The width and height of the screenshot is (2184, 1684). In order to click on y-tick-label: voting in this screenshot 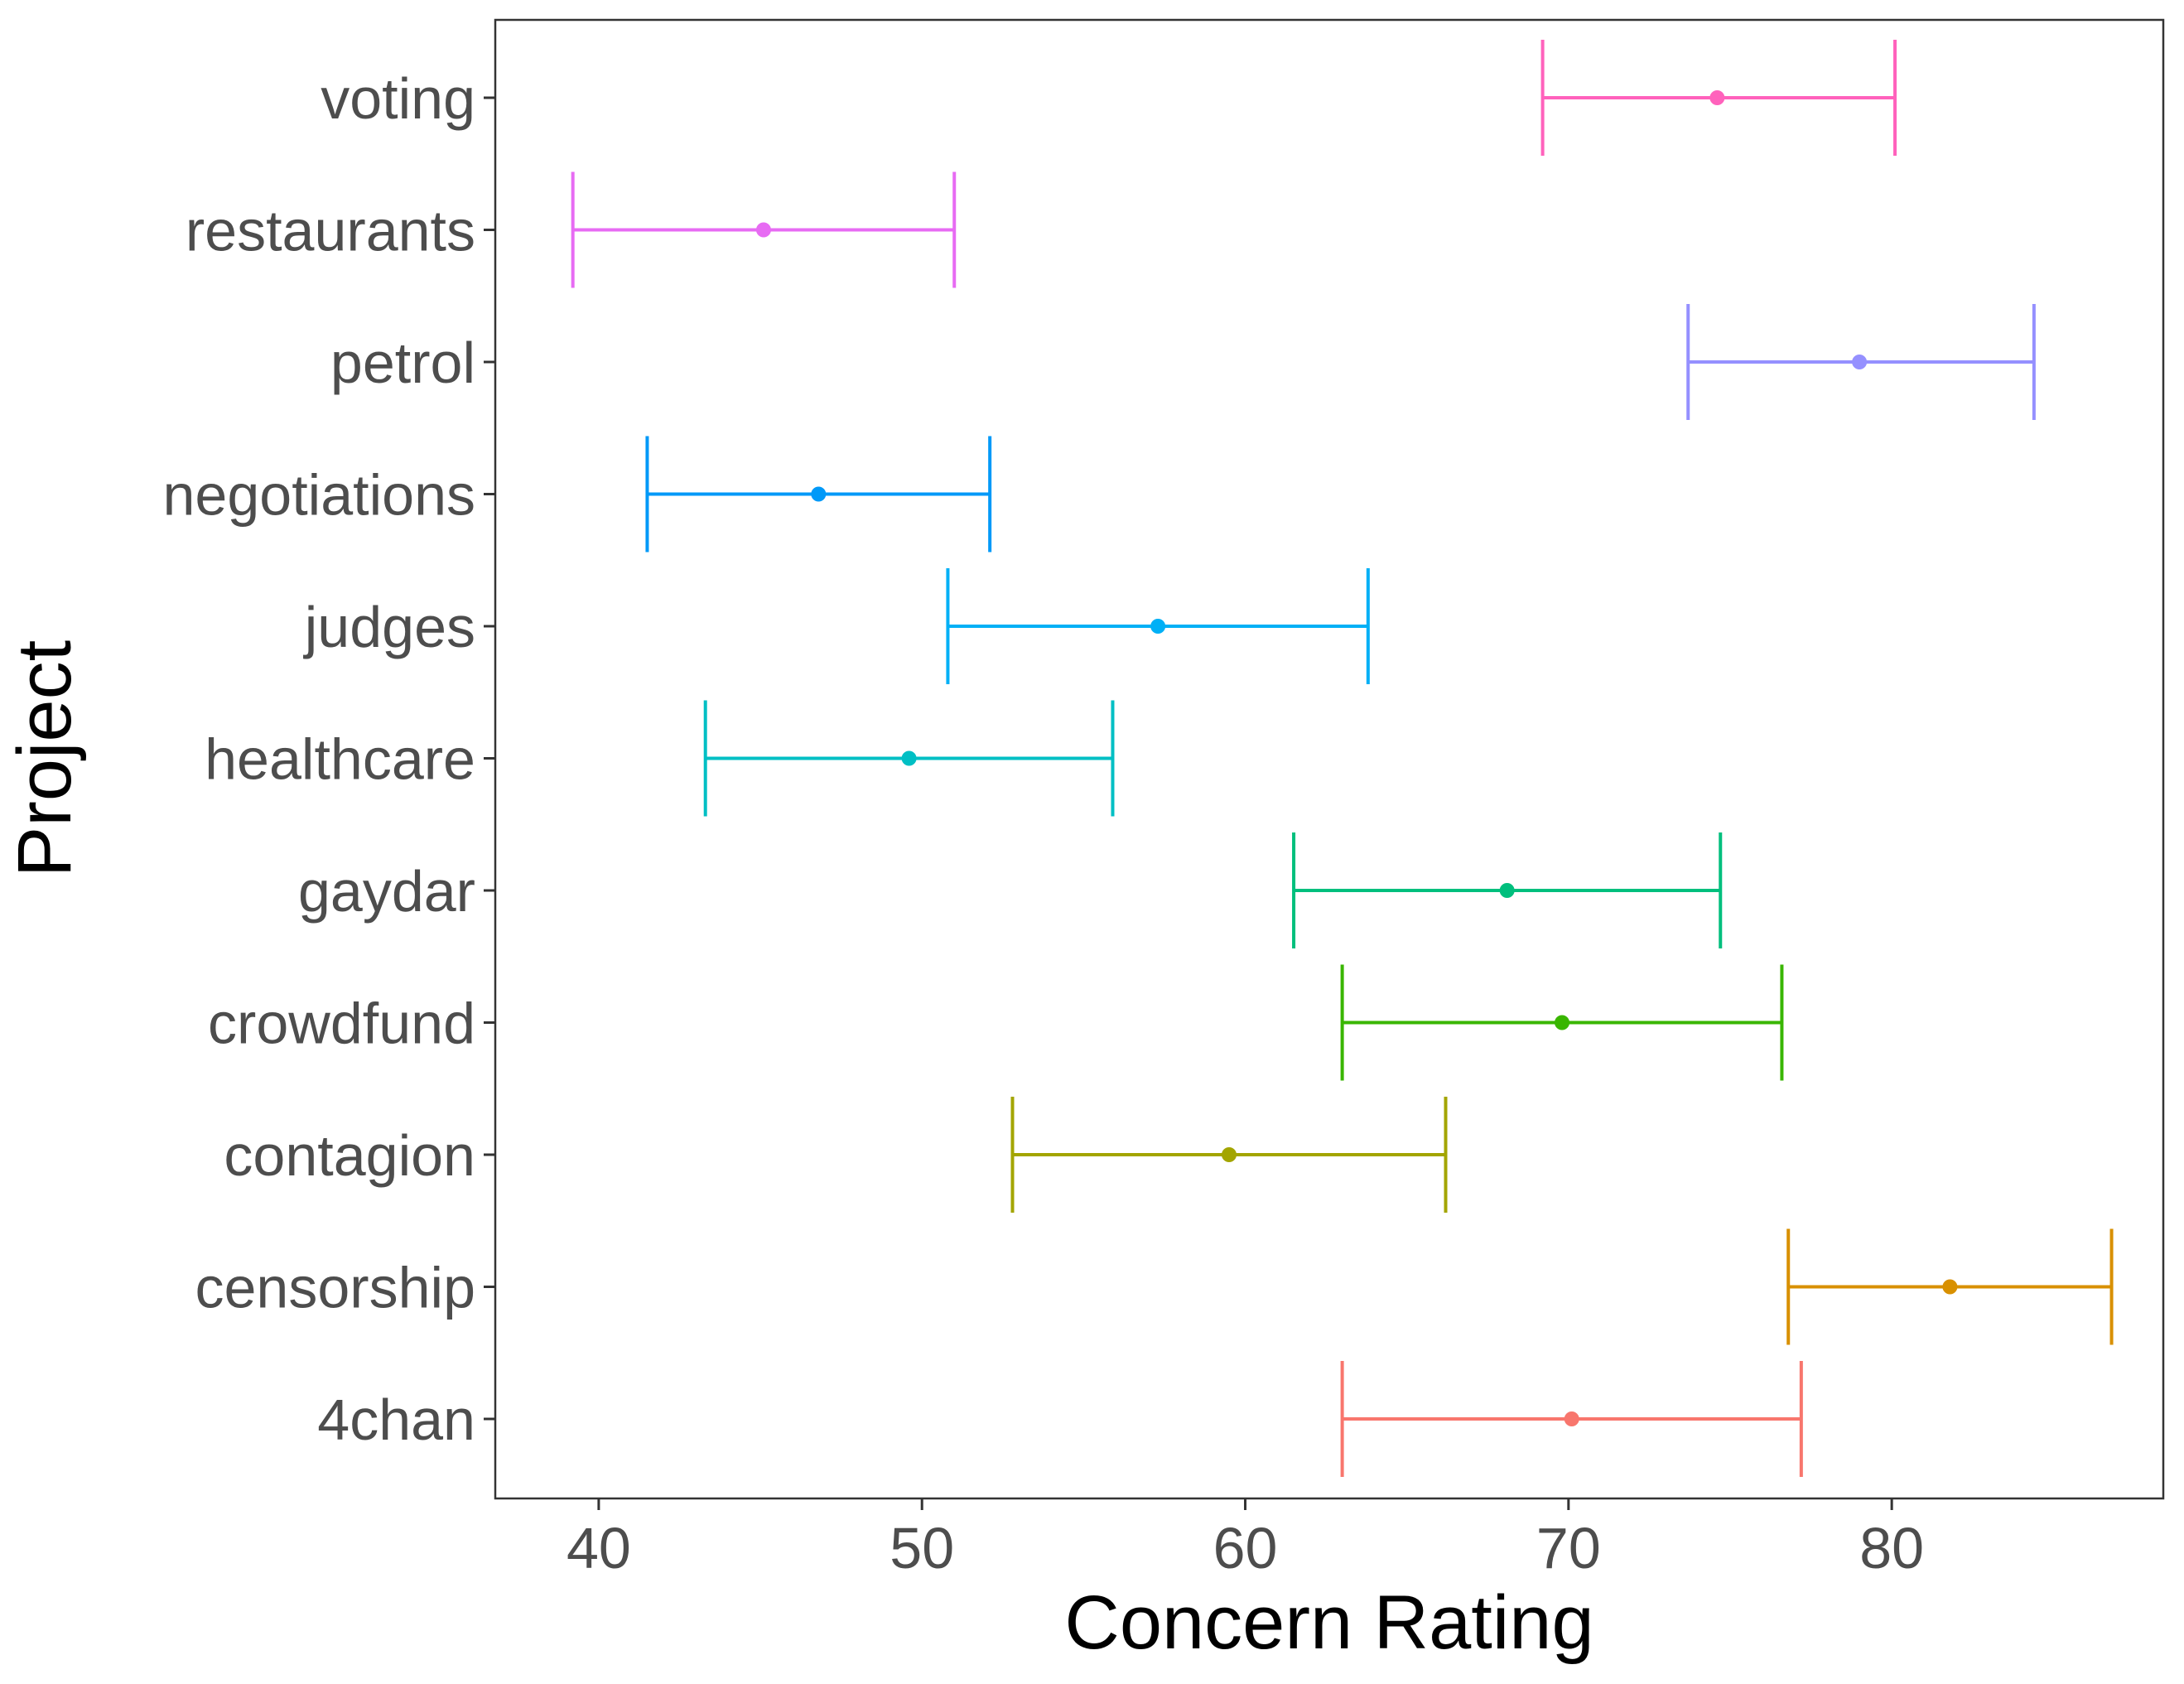, I will do `click(398, 99)`.